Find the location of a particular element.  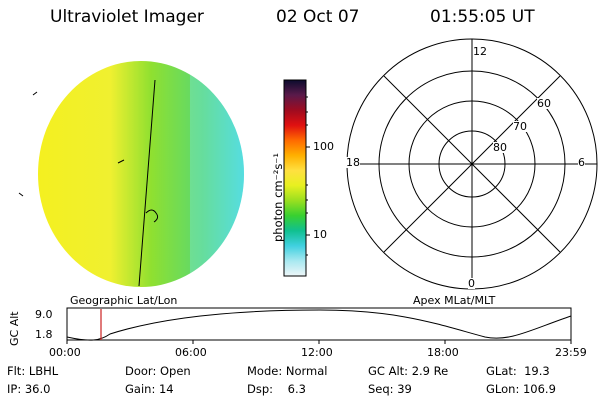

info-gc-alt: GC Alt: 2.9 Re is located at coordinates (408, 371).